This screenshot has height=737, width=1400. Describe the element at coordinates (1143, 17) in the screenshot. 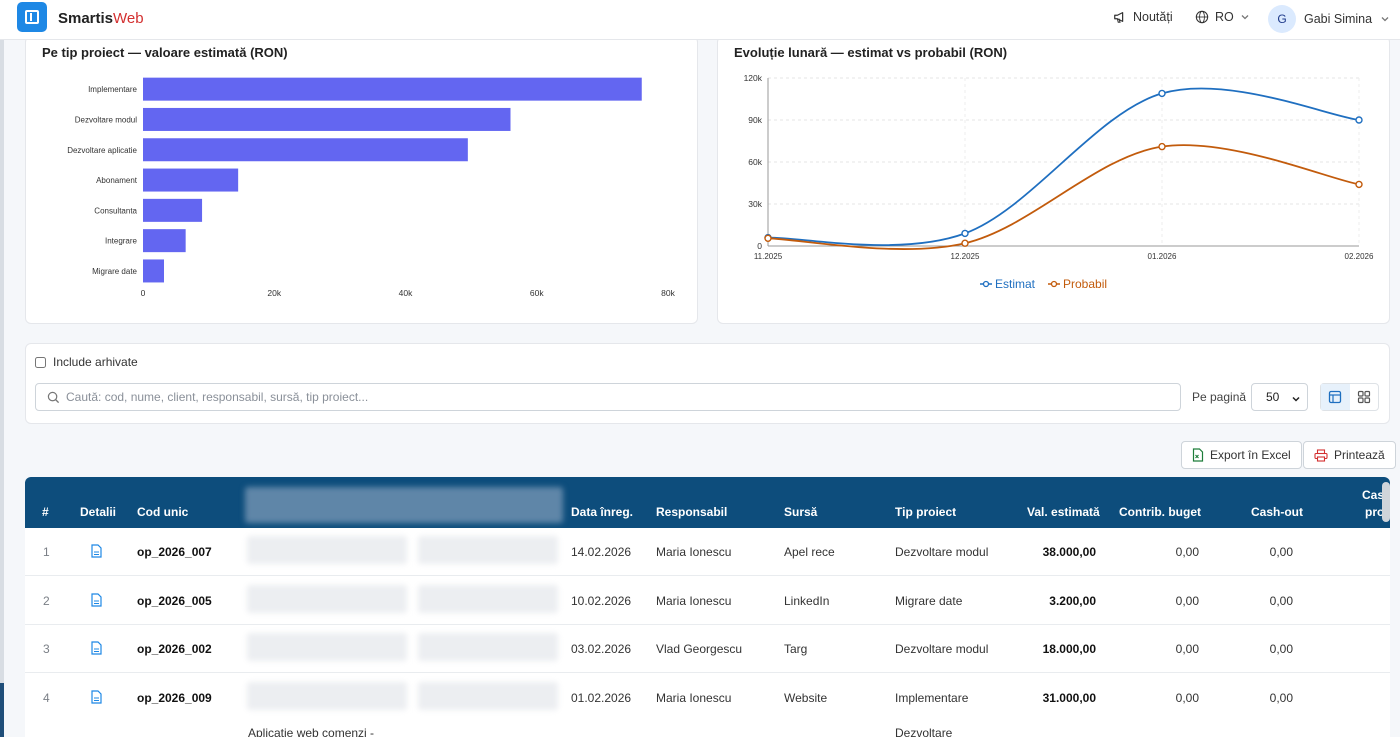

I see `news-link: Noutăți` at that location.